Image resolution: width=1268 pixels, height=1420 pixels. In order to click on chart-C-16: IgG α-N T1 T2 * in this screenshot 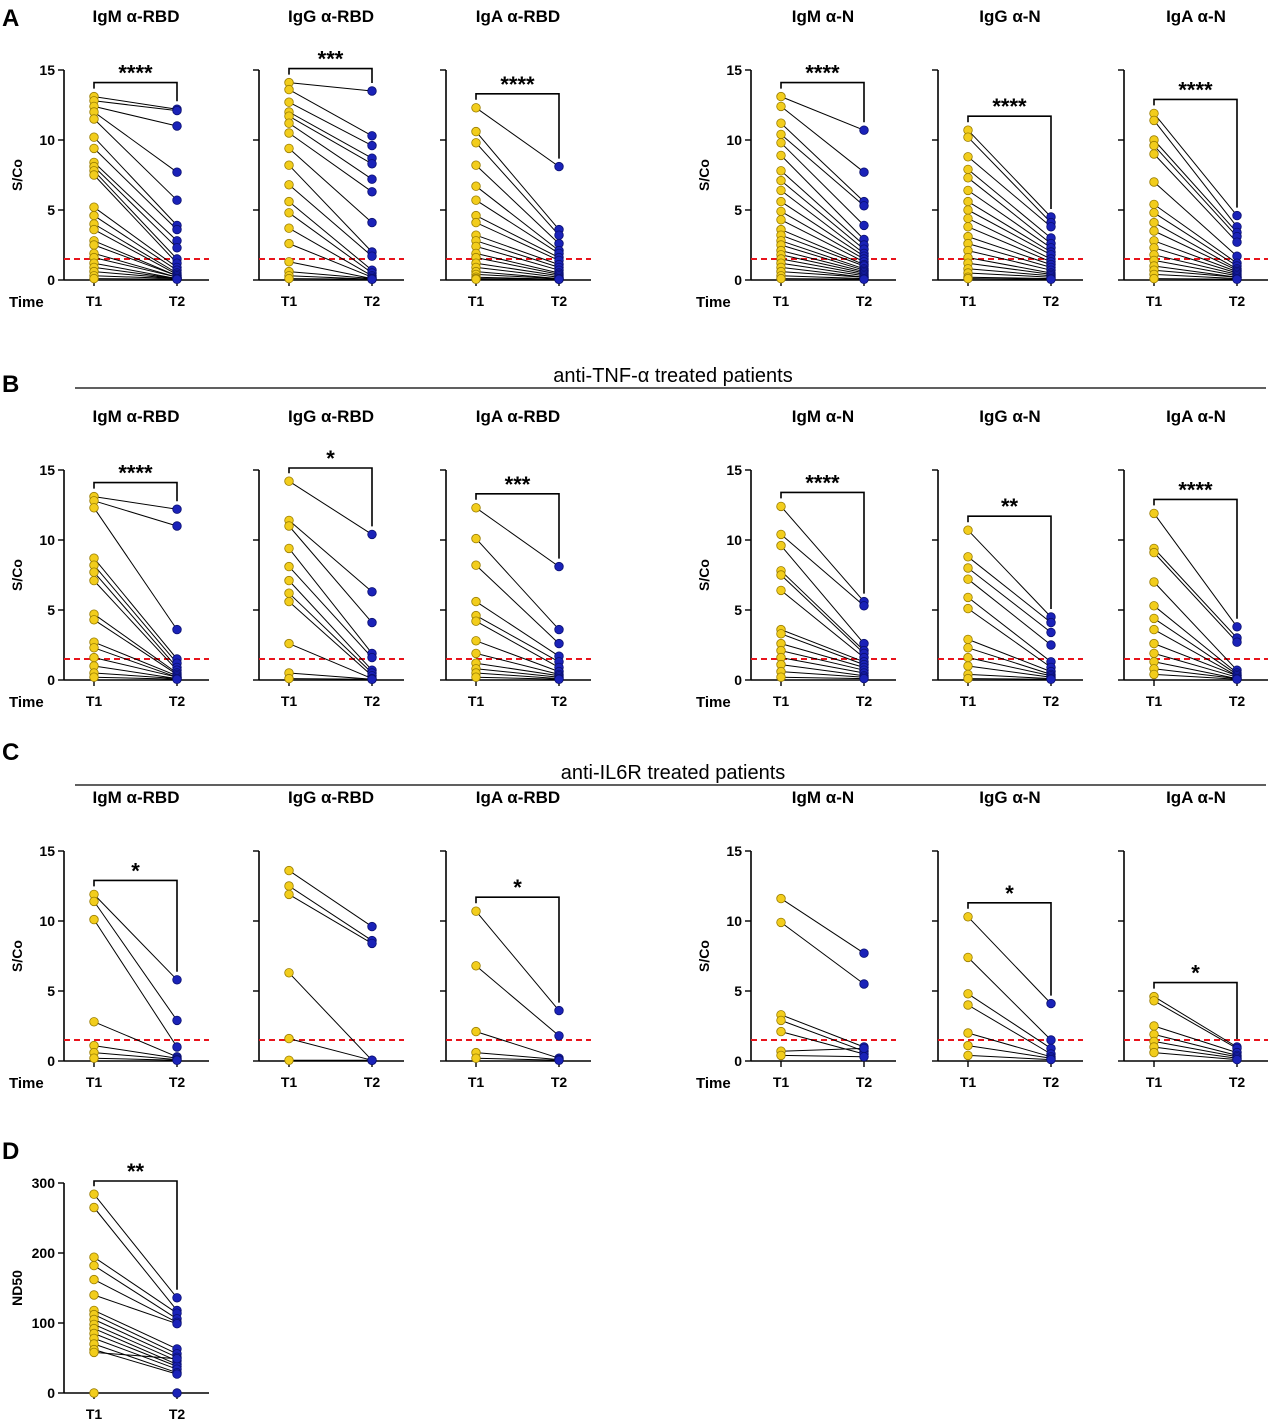, I will do `click(1007, 939)`.